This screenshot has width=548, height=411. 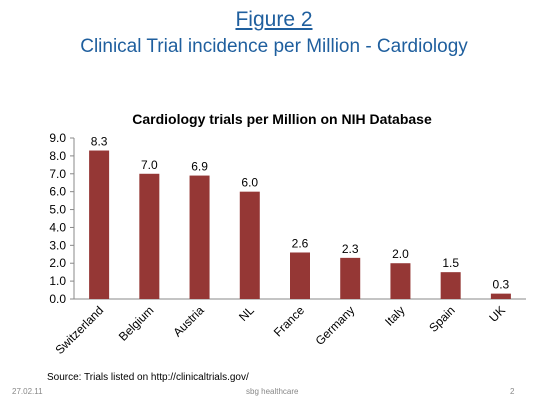 I want to click on y-tick-label: 3.0, so click(x=57, y=245).